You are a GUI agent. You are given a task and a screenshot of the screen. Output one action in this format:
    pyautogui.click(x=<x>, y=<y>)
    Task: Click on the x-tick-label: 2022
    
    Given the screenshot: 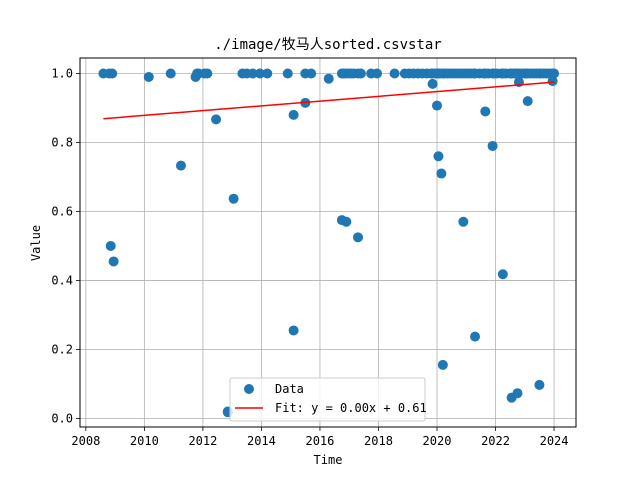 What is the action you would take?
    pyautogui.click(x=495, y=441)
    